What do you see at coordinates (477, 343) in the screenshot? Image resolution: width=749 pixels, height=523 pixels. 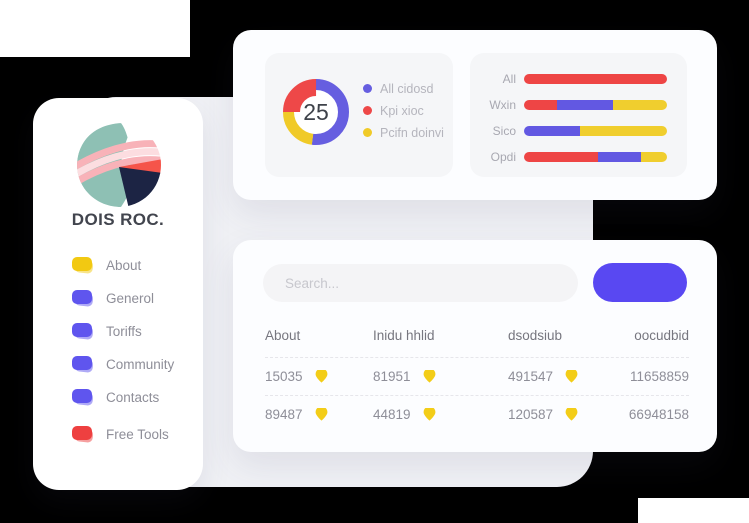 I see `table-header-row: About Inidu hhlid dsodsiub oocudbid` at bounding box center [477, 343].